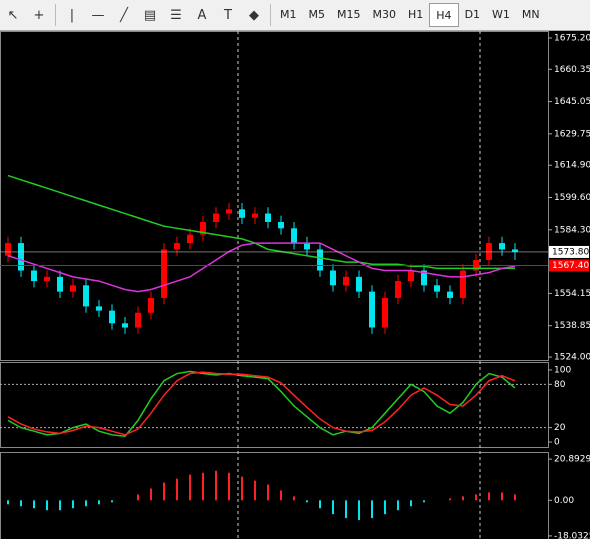  I want to click on arrows-tool: ◆, so click(254, 15).